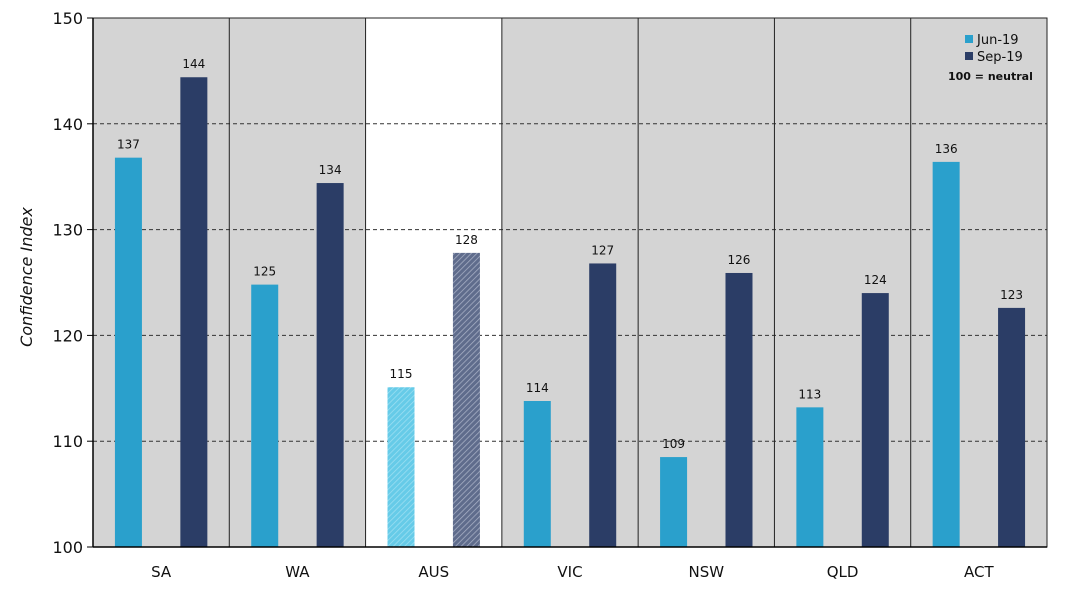 This screenshot has height=608, width=1081. Describe the element at coordinates (997, 40) in the screenshot. I see `legend-label-jun-19: Jun-19` at that location.